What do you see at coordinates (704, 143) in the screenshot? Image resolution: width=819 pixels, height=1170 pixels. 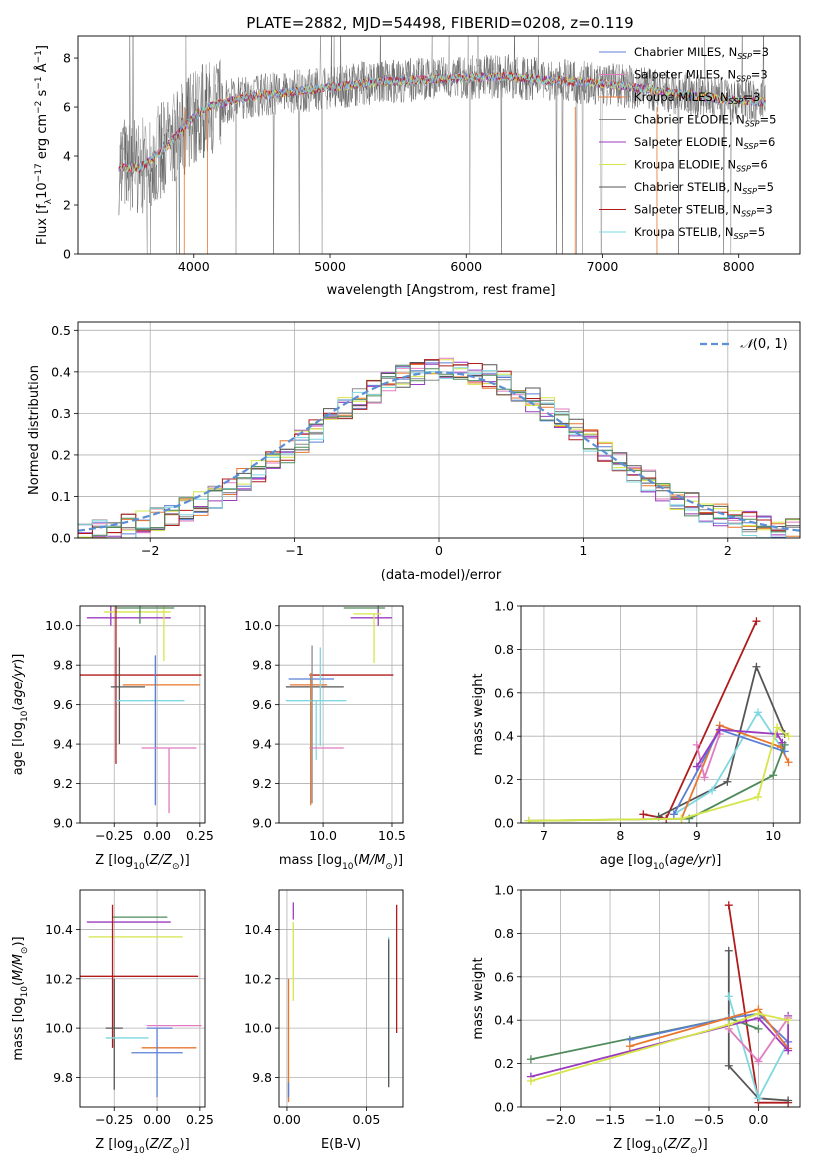 I see `legend-label: Salpeter ELODIE, NSSP=6` at bounding box center [704, 143].